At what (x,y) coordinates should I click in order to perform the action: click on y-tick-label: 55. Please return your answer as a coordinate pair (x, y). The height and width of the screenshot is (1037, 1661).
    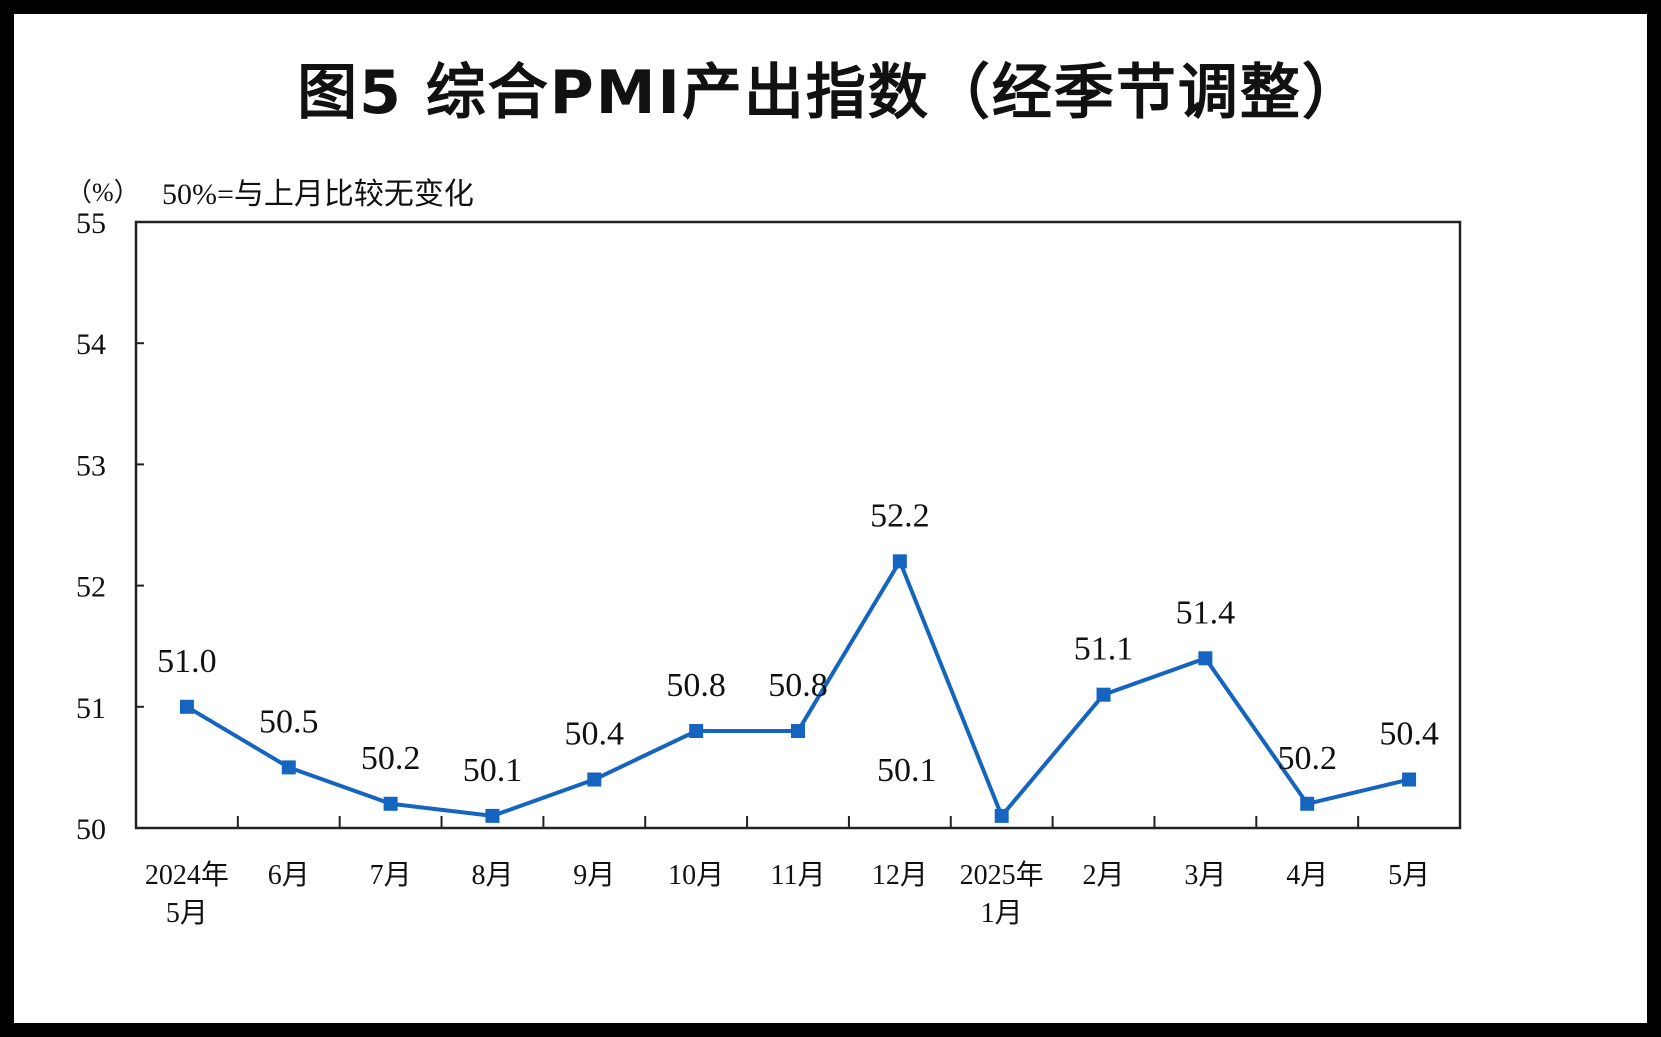
    Looking at the image, I should click on (91, 223).